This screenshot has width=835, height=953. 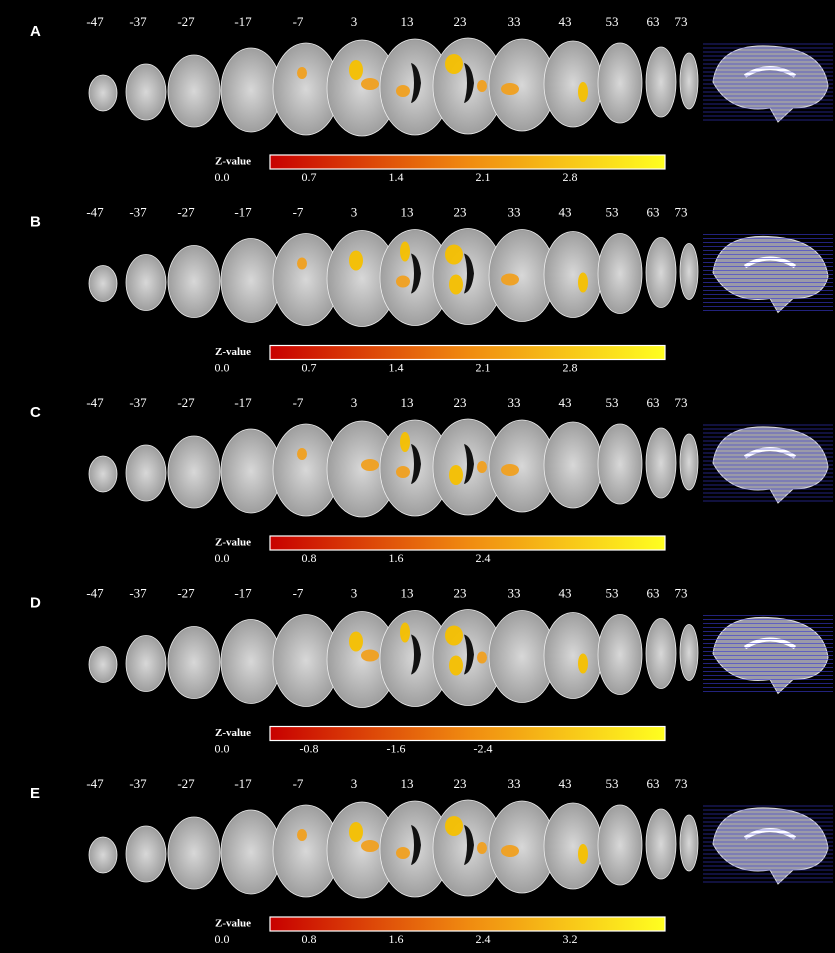 What do you see at coordinates (354, 211) in the screenshot?
I see `slice-coordinate: 3` at bounding box center [354, 211].